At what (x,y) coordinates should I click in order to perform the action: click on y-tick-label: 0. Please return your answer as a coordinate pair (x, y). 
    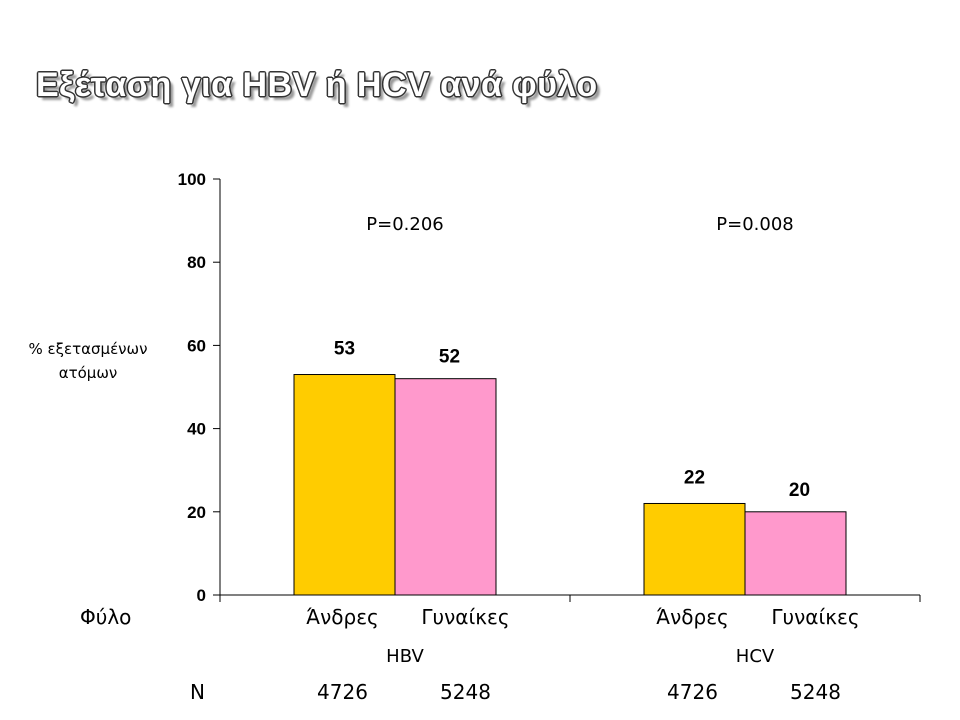
    Looking at the image, I should click on (201, 595).